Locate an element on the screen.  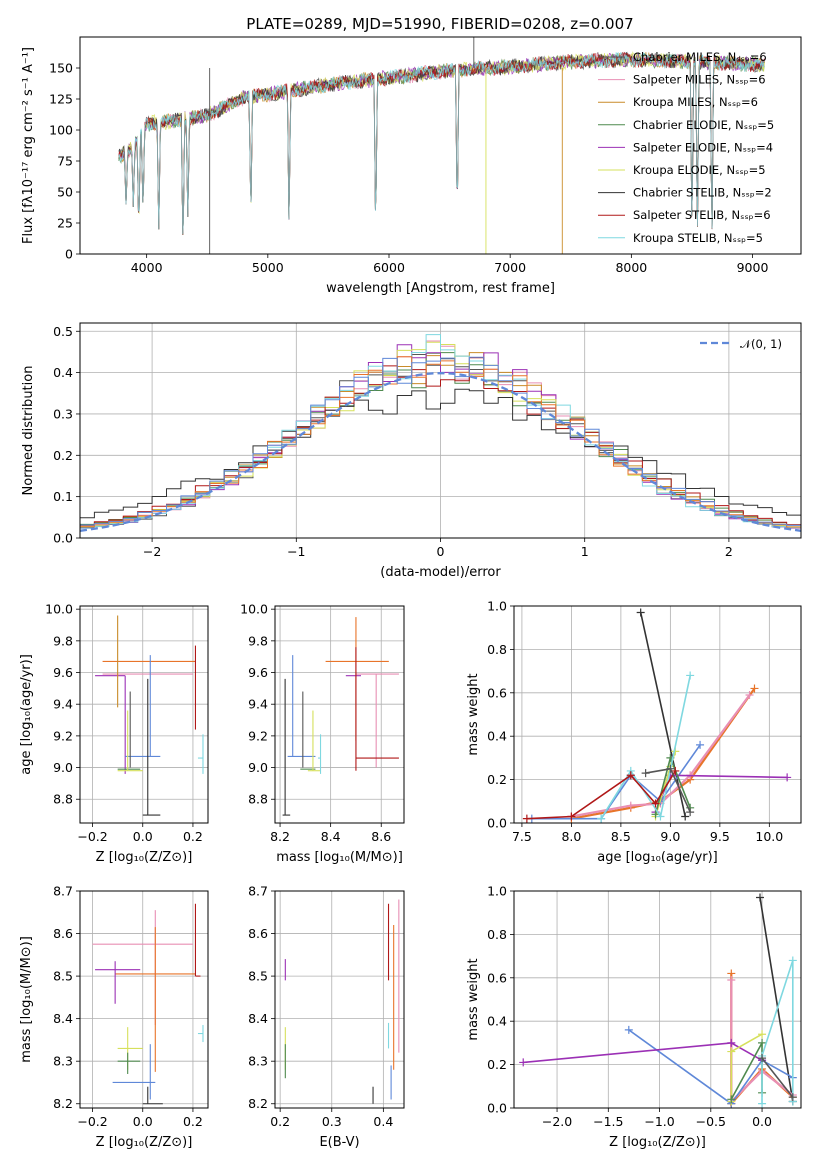
x-tick-label: 9.0 is located at coordinates (670, 836).